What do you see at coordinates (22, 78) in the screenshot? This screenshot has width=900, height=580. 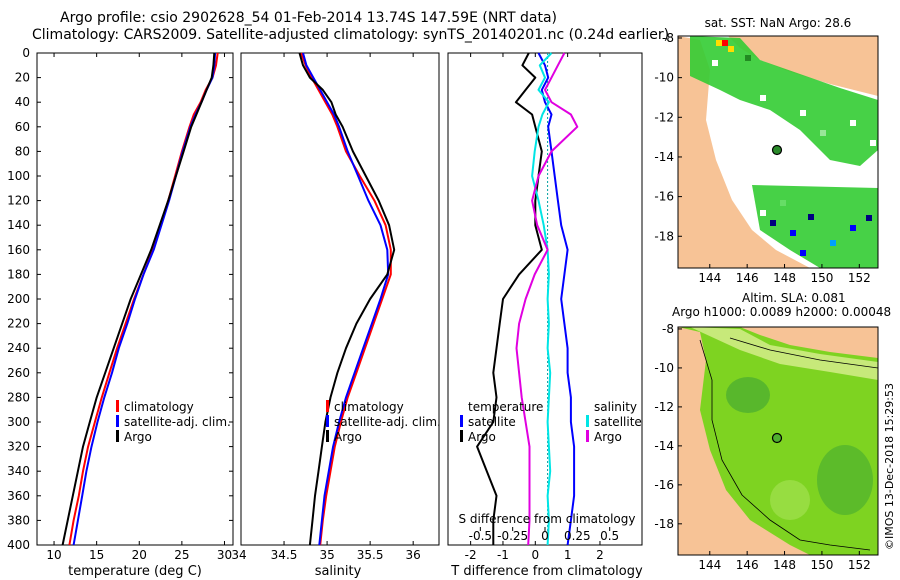 I see `depth-tick-label: 20` at bounding box center [22, 78].